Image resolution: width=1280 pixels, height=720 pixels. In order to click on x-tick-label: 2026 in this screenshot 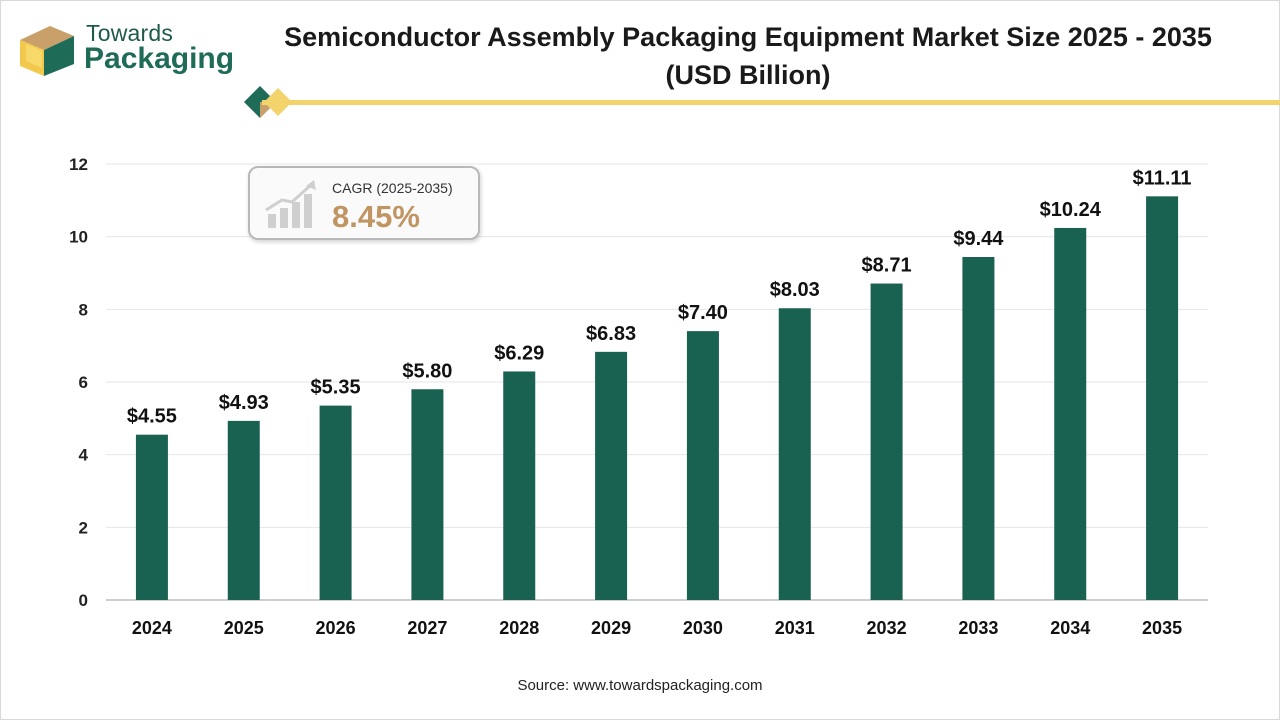, I will do `click(336, 628)`.